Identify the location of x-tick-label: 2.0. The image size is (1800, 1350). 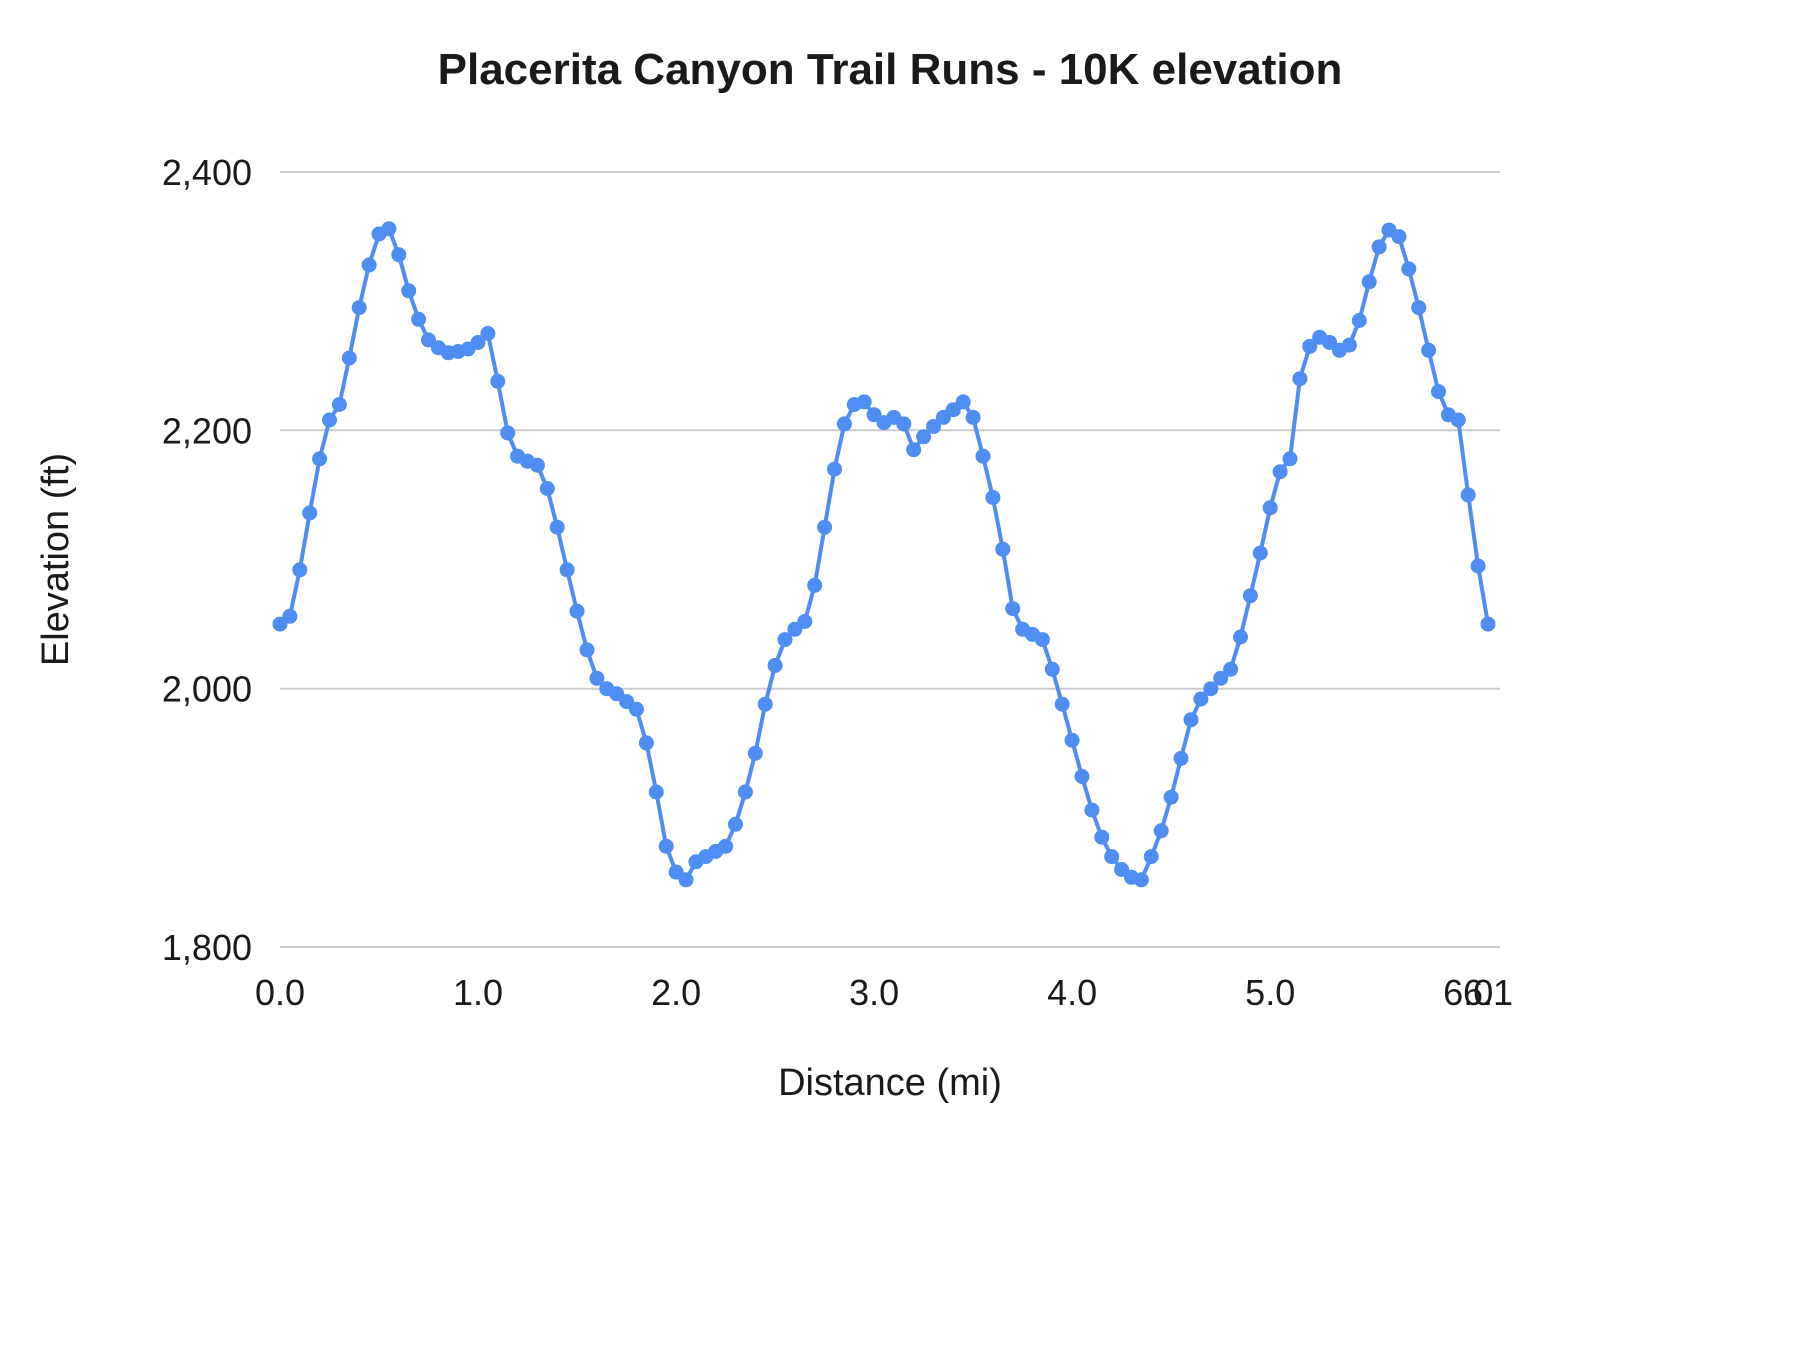
(676, 992).